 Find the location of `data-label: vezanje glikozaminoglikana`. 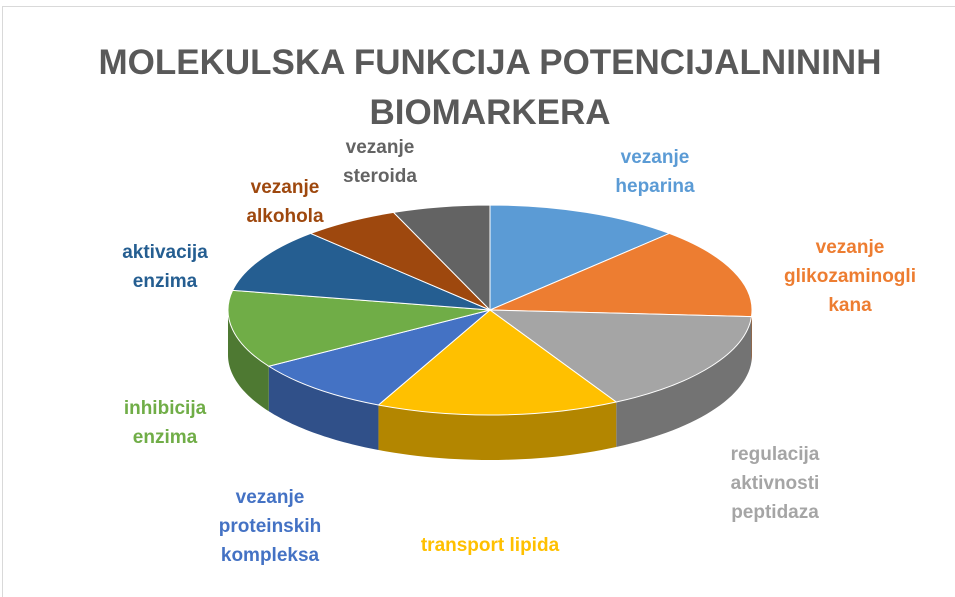

data-label: vezanje glikozaminoglikana is located at coordinates (850, 276).